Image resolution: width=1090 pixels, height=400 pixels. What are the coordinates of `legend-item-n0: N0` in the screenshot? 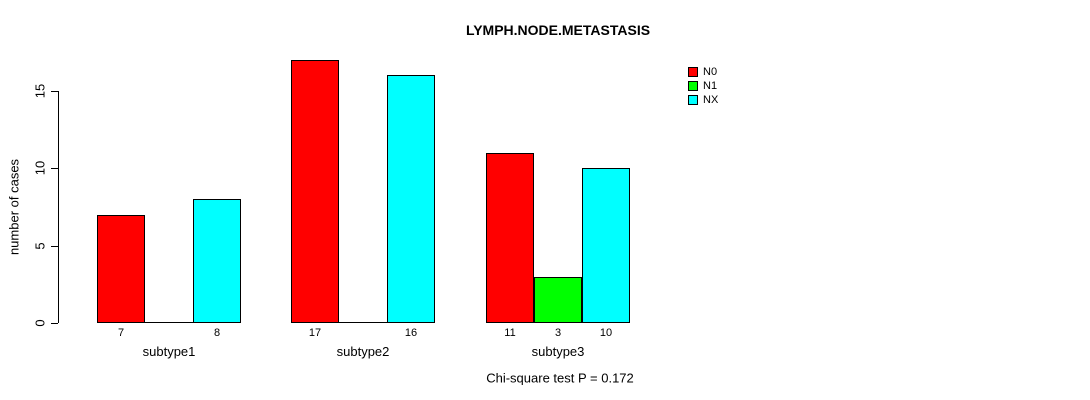 It's located at (703, 72).